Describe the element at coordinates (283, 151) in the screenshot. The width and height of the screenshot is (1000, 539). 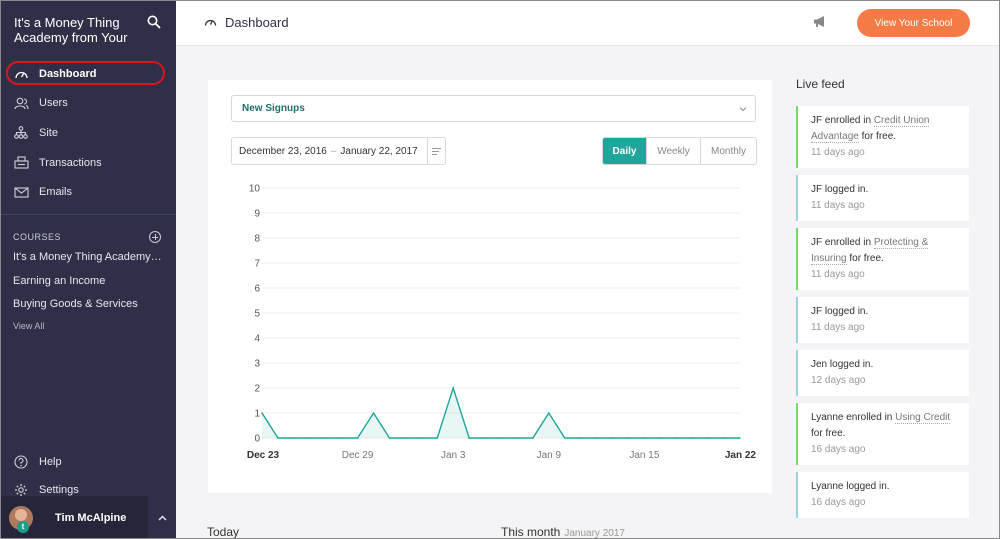
I see `date-from: December 23, 2016` at that location.